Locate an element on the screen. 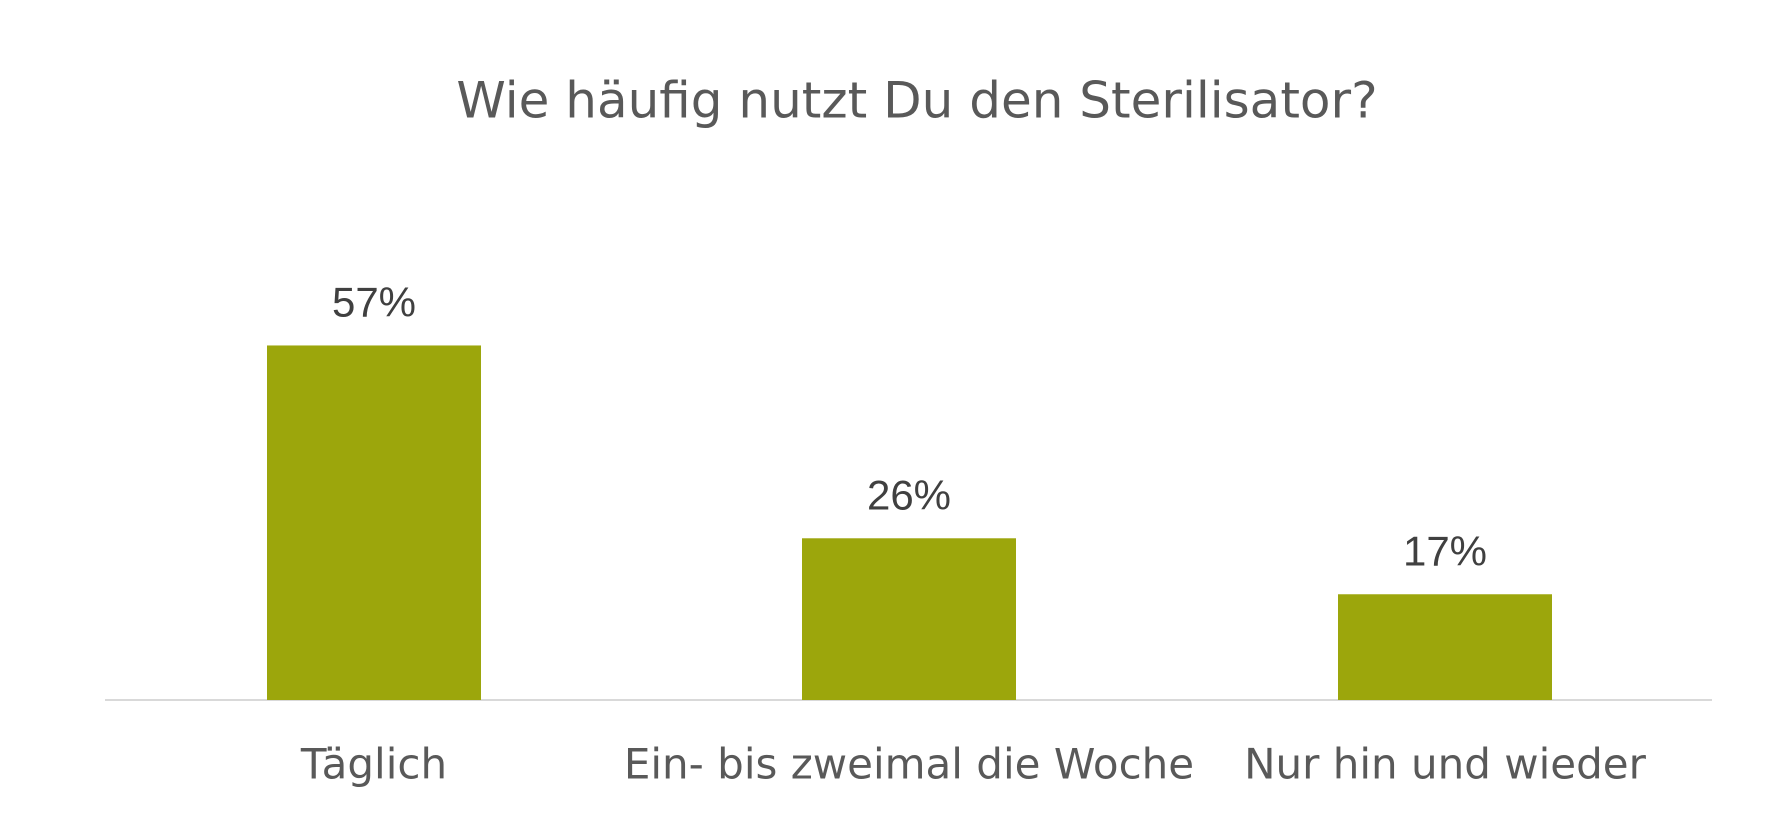  x-tick-label: Ein- bis zweimal die Woche is located at coordinates (909, 764).